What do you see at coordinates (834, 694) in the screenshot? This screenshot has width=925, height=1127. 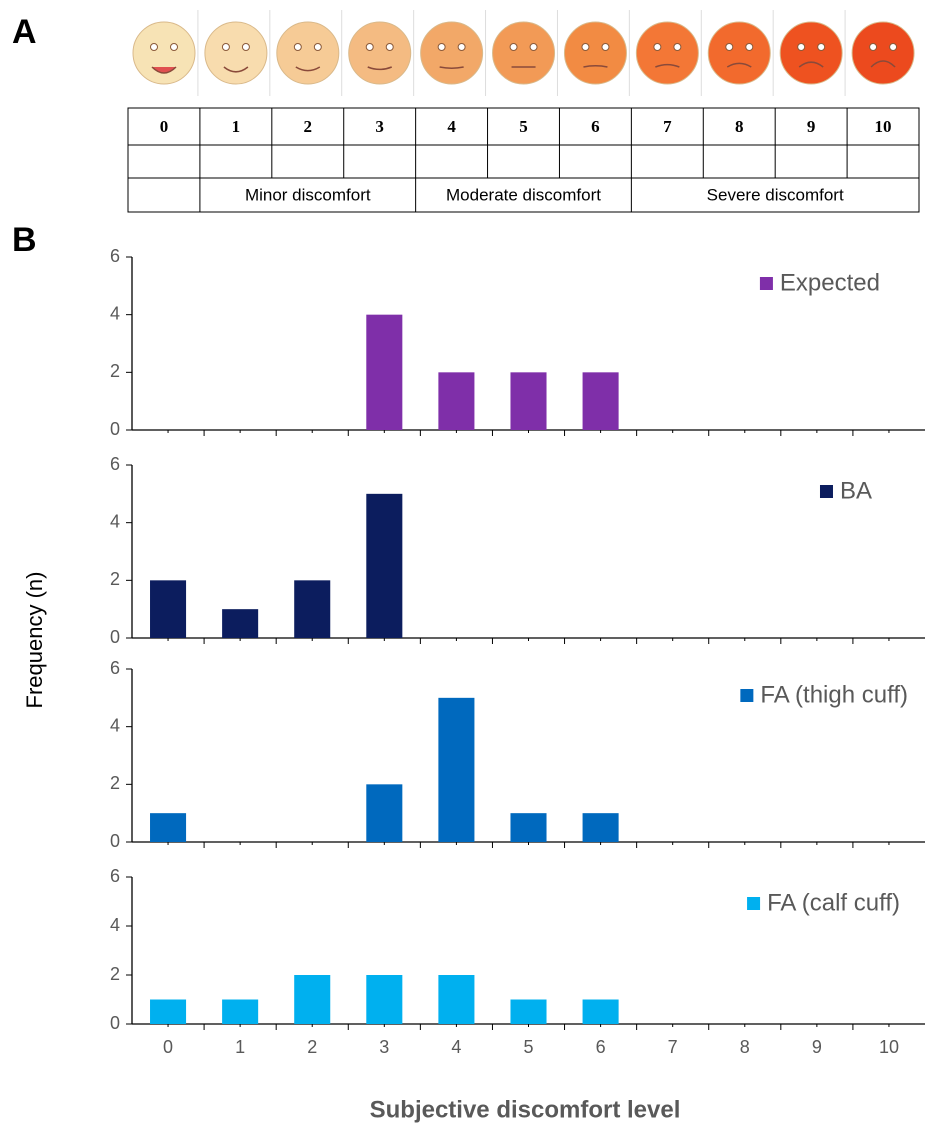 I see `legend-label: FA (thigh cuff)` at bounding box center [834, 694].